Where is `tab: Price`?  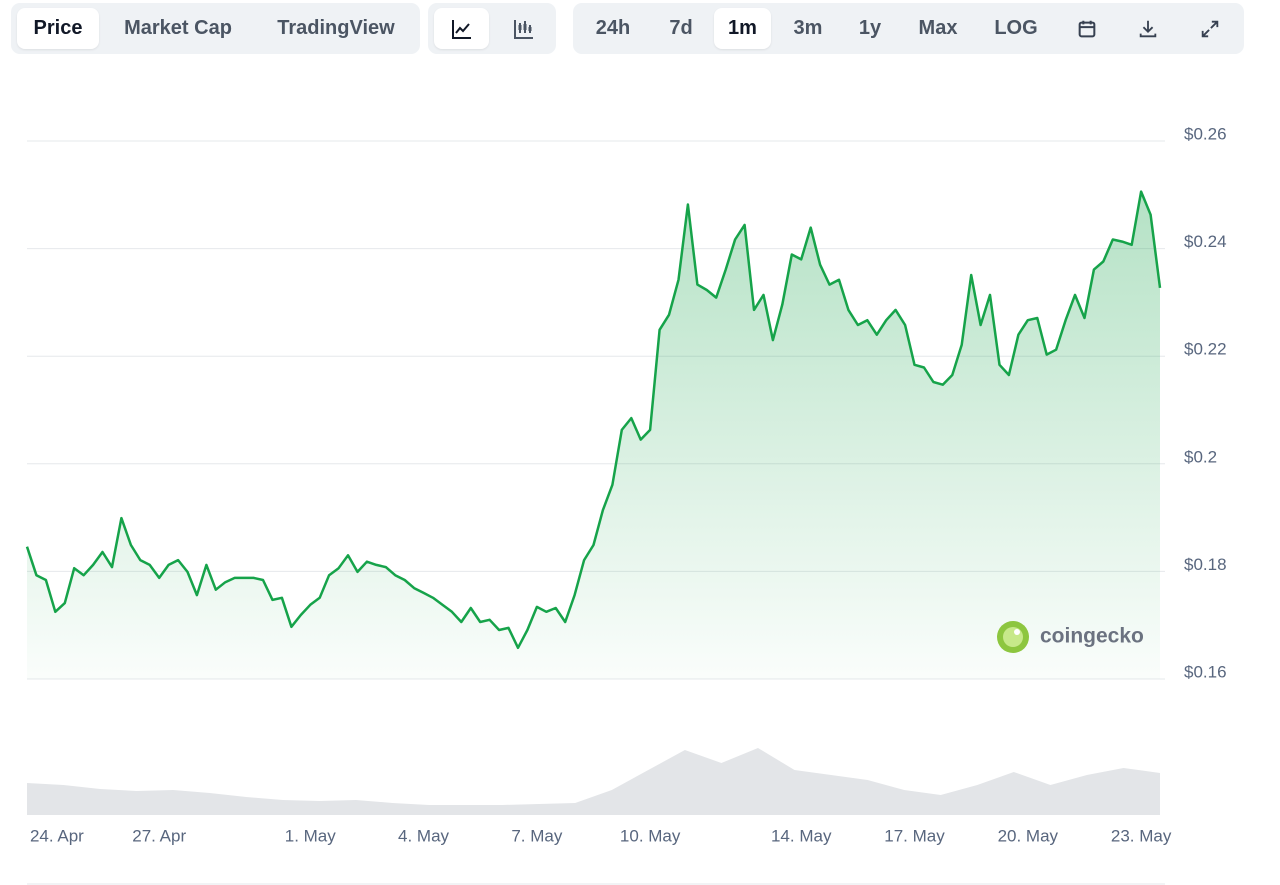 tab: Price is located at coordinates (58, 28).